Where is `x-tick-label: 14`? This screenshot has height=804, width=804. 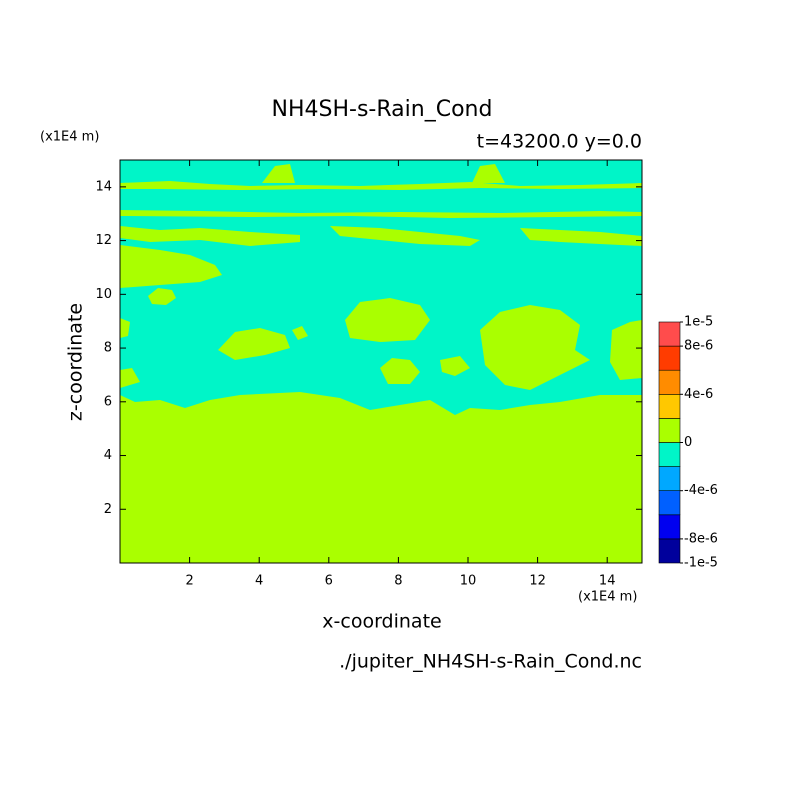 x-tick-label: 14 is located at coordinates (607, 581).